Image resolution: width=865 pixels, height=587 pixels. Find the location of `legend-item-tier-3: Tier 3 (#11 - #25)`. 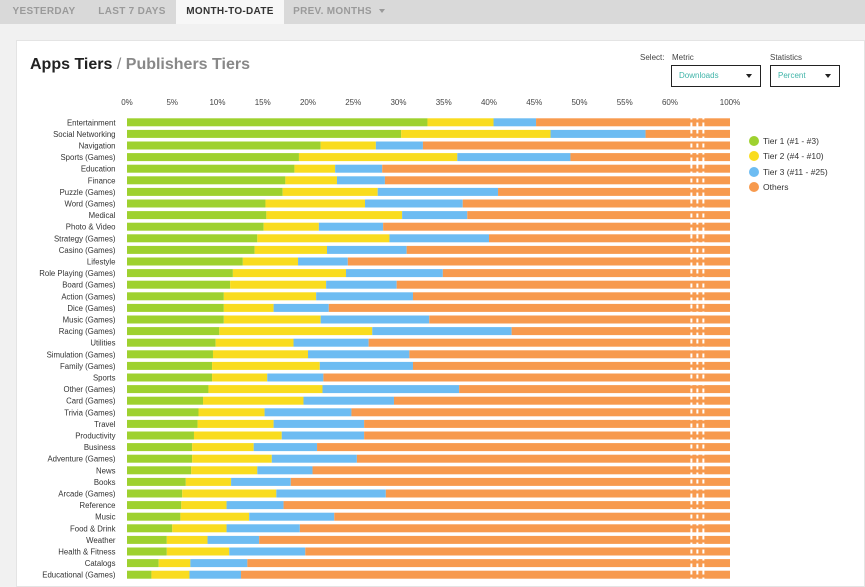

legend-item-tier-3: Tier 3 (#11 - #25) is located at coordinates (788, 172).